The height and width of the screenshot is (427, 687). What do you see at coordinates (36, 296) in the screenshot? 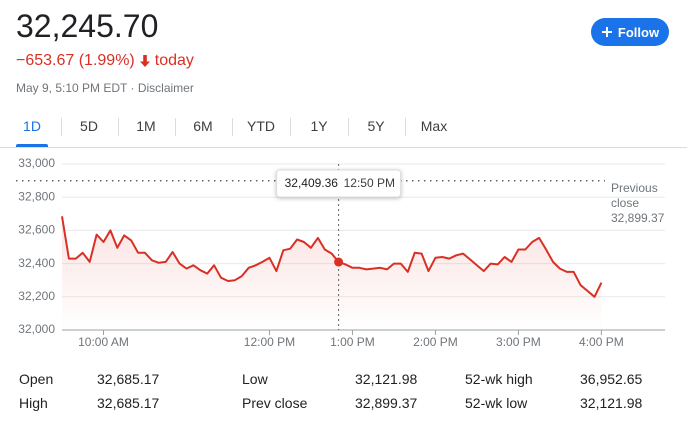
I see `y-tick-label: 32,200` at bounding box center [36, 296].